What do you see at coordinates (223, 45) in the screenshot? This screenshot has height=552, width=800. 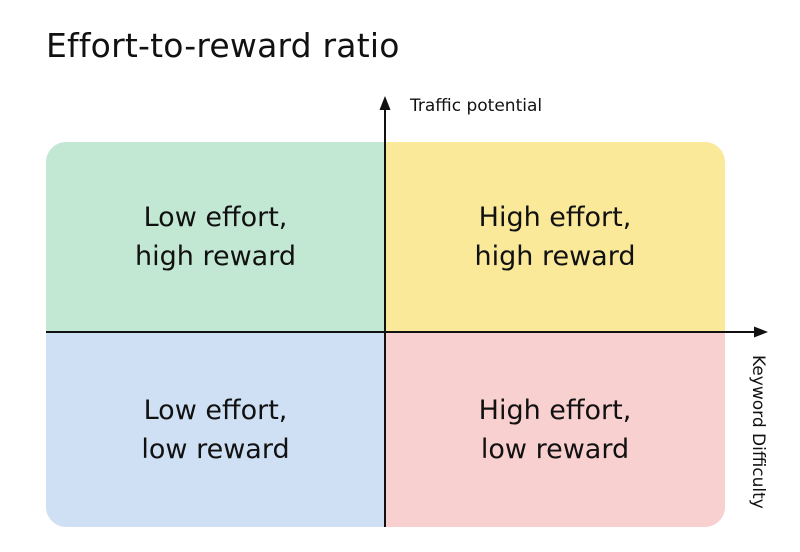 I see `diagram-title: Effort-to-reward ratio` at bounding box center [223, 45].